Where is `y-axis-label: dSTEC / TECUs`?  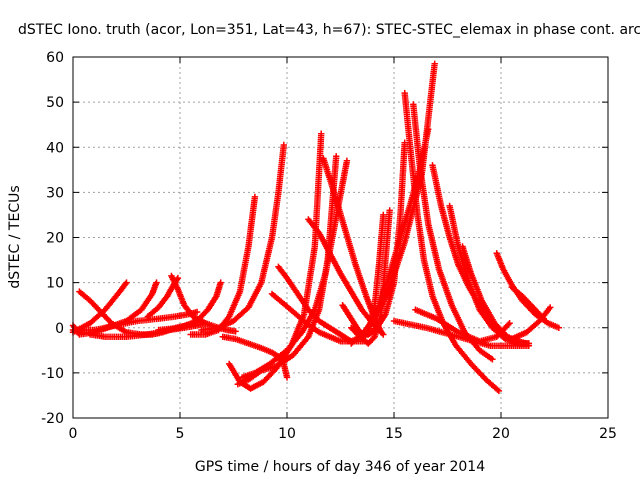 y-axis-label: dSTEC / TECUs is located at coordinates (15, 236).